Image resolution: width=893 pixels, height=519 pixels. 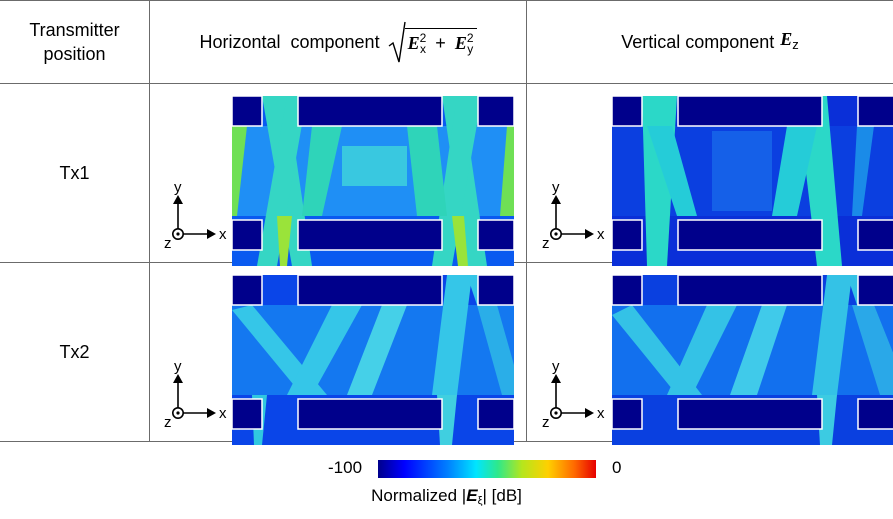 What do you see at coordinates (617, 467) in the screenshot?
I see `colorbar-max-label: 0` at bounding box center [617, 467].